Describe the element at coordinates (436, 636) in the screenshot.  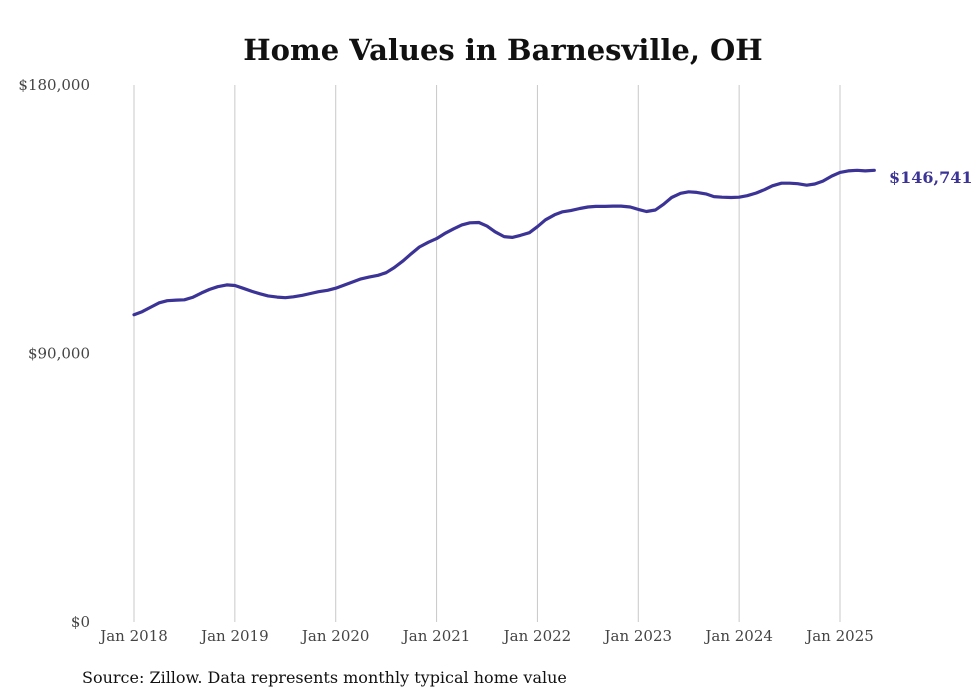
I see `x-tick-label: Jan 2021` at that location.